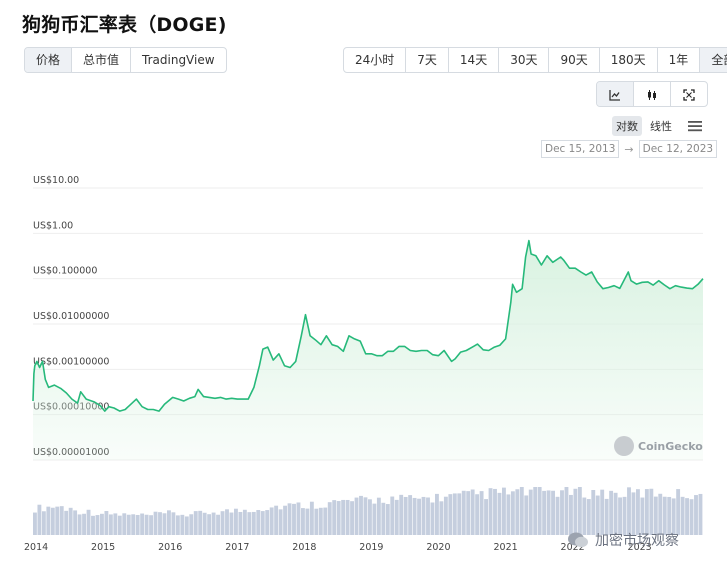  Describe the element at coordinates (71, 316) in the screenshot. I see `y-tick-label: US$0.01000000` at that location.